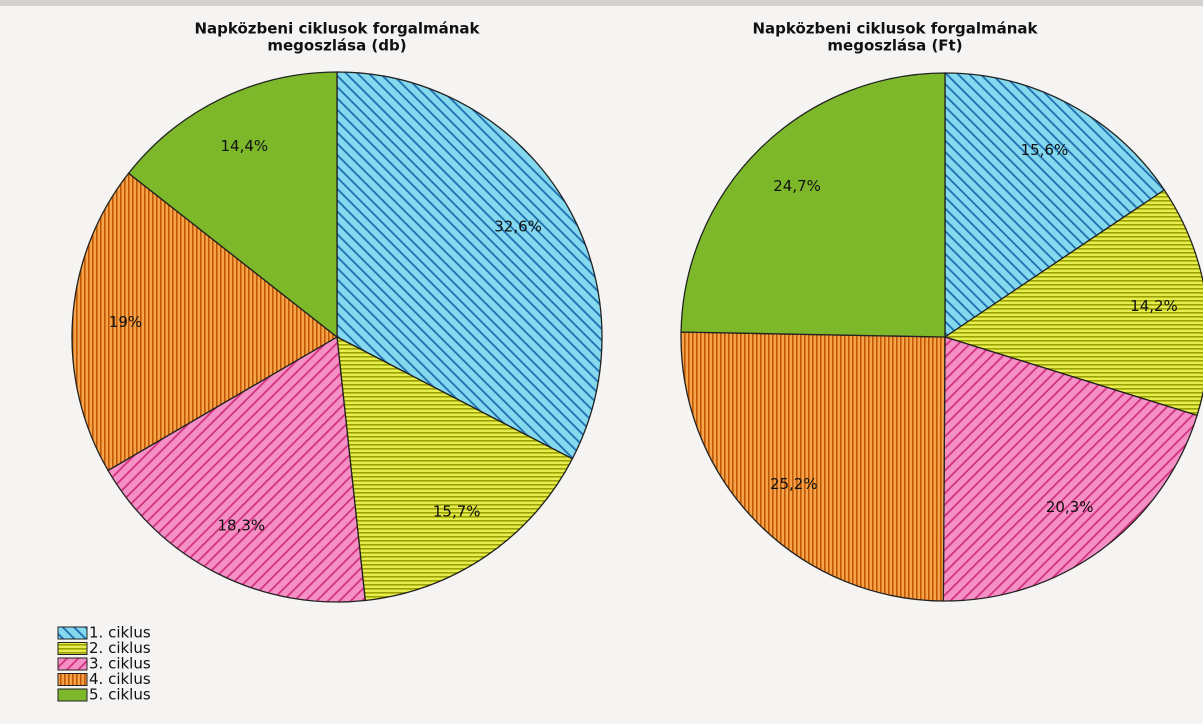  Describe the element at coordinates (1154, 306) in the screenshot. I see `data-label: 14,2%` at that location.